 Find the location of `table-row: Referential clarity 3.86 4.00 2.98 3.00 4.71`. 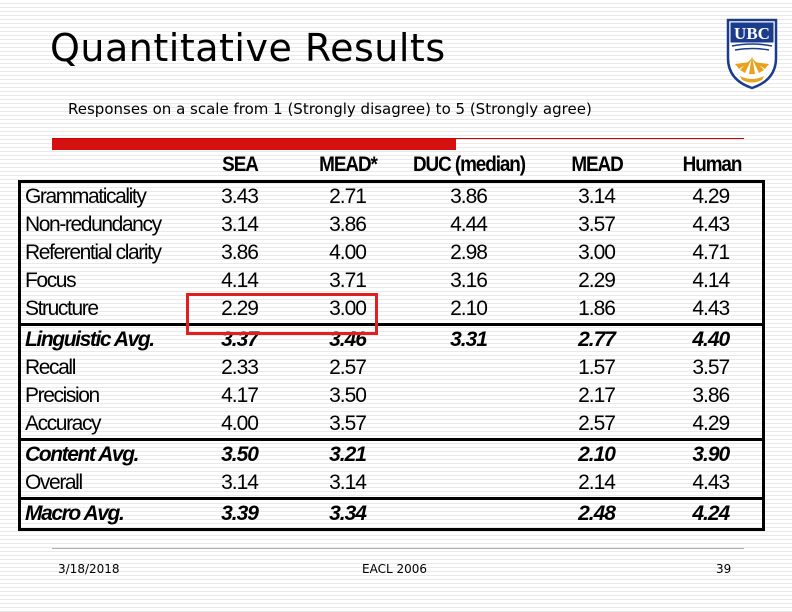

table-row: Referential clarity 3.86 4.00 2.98 3.00 4.71 is located at coordinates (391, 253).